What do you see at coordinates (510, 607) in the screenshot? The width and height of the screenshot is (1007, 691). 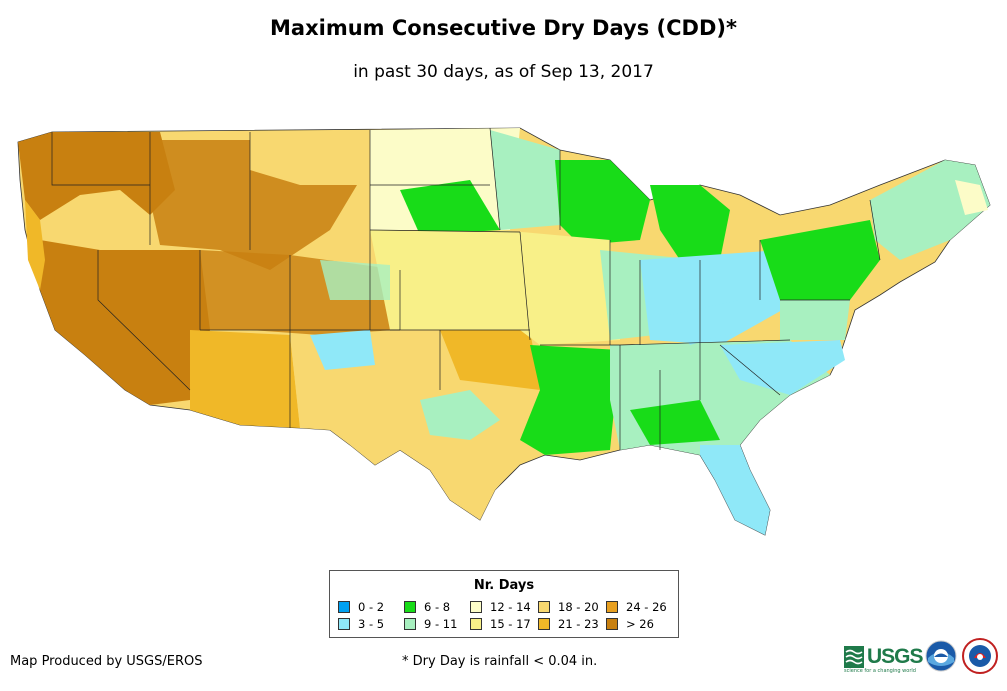 I see `legend-label: 12 - 14` at bounding box center [510, 607].